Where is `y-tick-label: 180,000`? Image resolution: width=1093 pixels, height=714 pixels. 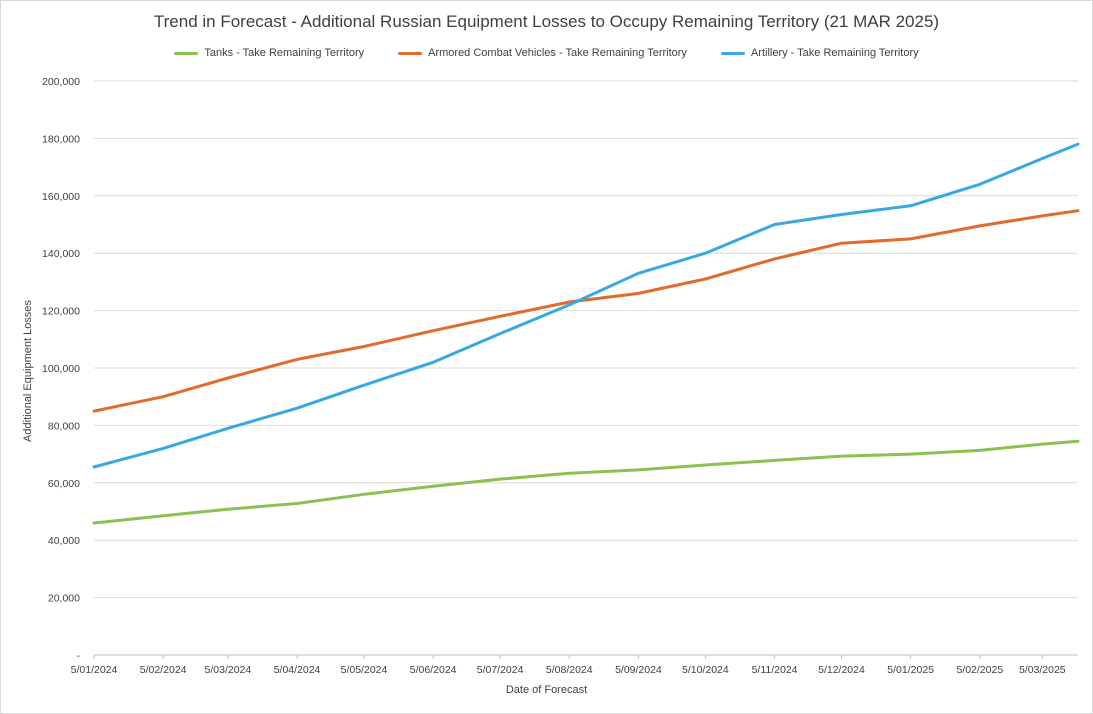
y-tick-label: 180,000 is located at coordinates (61, 139).